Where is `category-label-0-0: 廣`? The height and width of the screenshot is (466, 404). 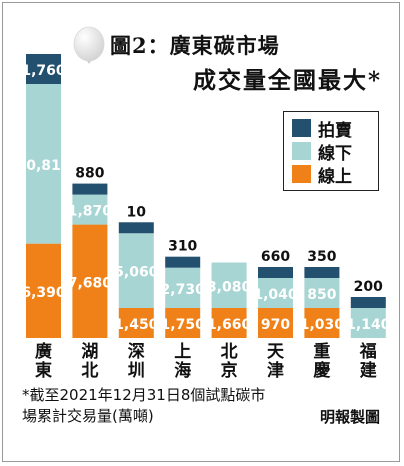 category-label-0-0: 廣 is located at coordinates (43, 351).